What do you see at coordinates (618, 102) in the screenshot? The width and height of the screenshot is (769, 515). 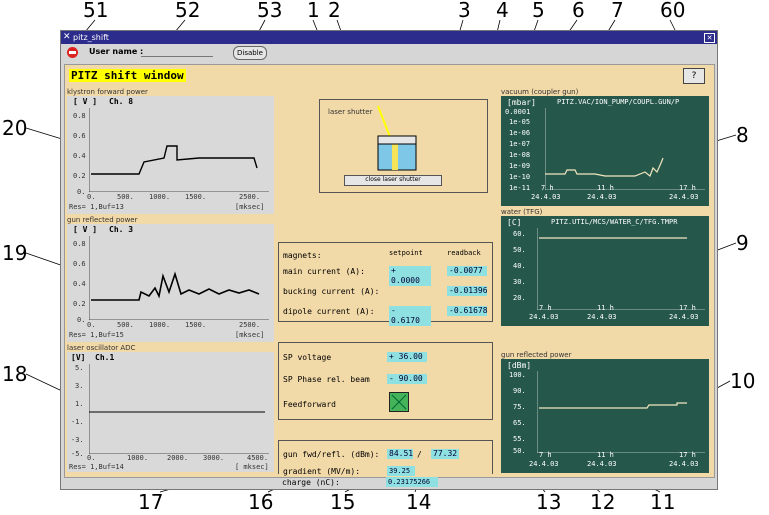 I see `vacuum-channel: PITZ.VAC/ION_PUMP/COUPL.GUN/P` at bounding box center [618, 102].